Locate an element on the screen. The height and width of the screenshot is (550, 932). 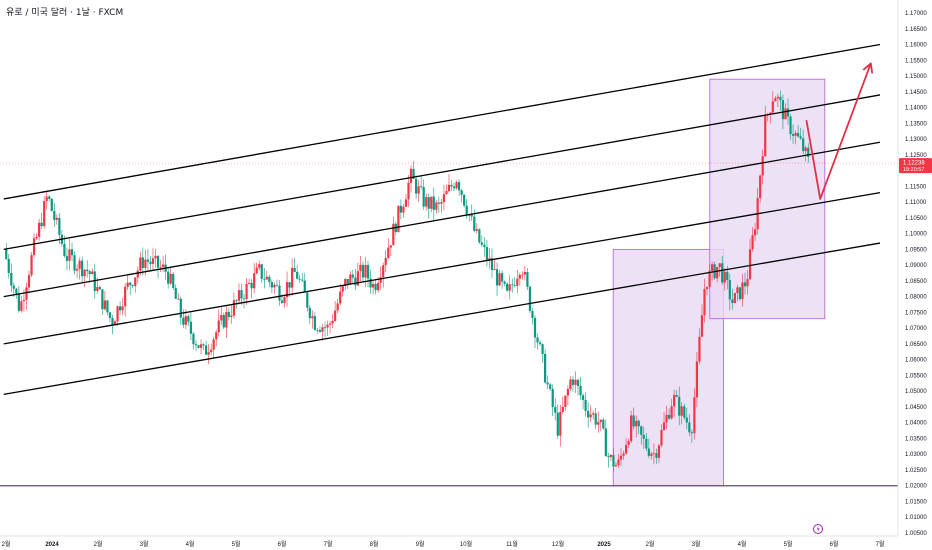
time-tick-label: 4월 is located at coordinates (742, 544).